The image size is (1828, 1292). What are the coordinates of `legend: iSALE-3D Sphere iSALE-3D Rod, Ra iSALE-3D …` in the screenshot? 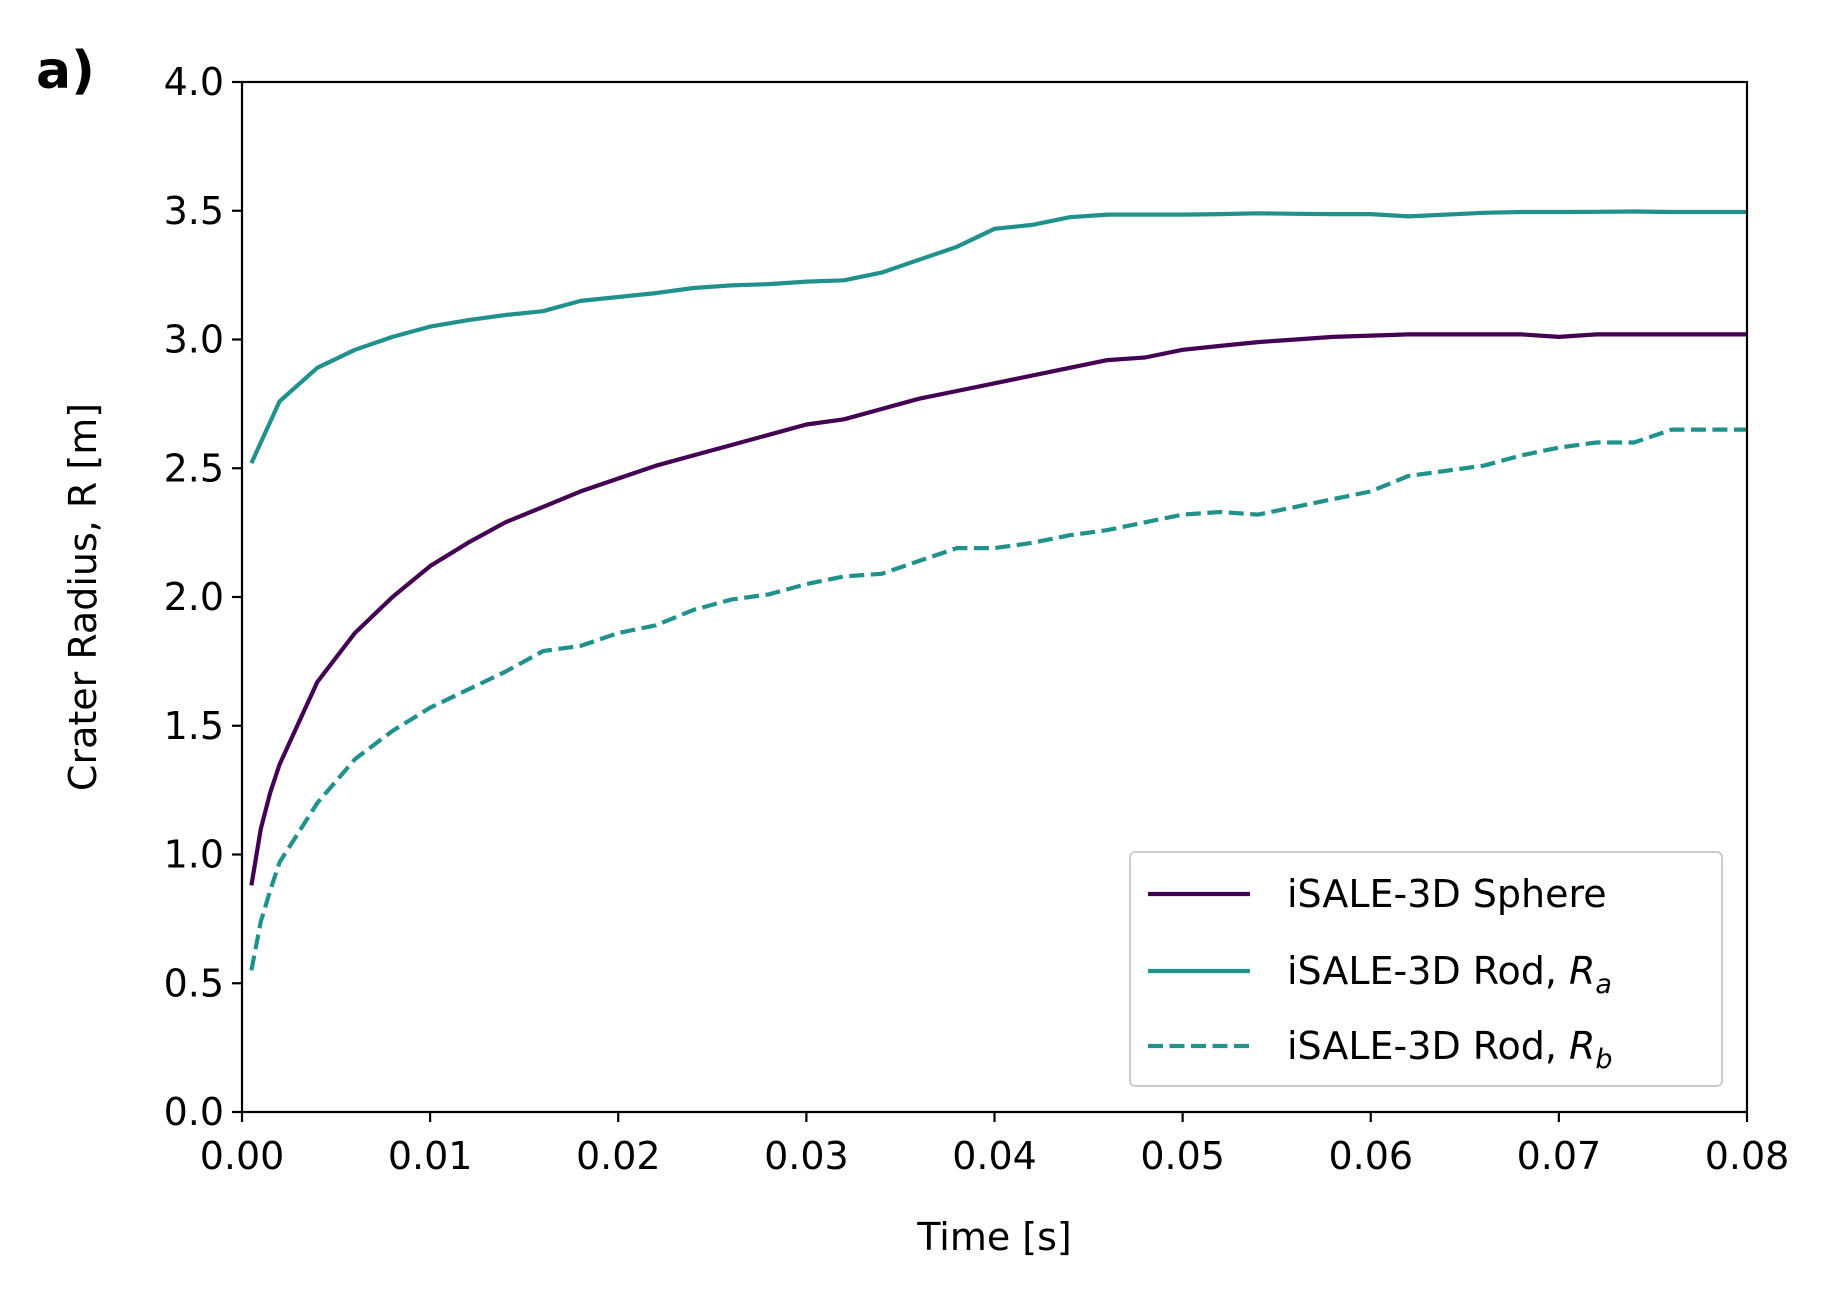 It's located at (1426, 969).